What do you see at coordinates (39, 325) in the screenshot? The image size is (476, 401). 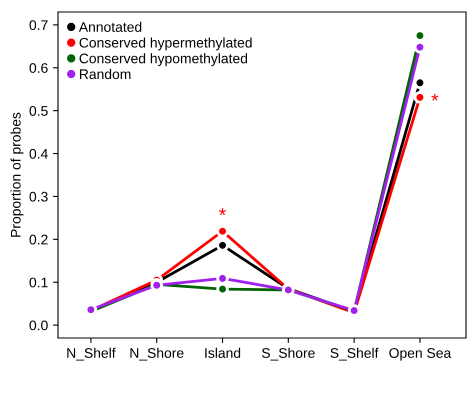 I see `y-tick-label: 0.0` at bounding box center [39, 325].